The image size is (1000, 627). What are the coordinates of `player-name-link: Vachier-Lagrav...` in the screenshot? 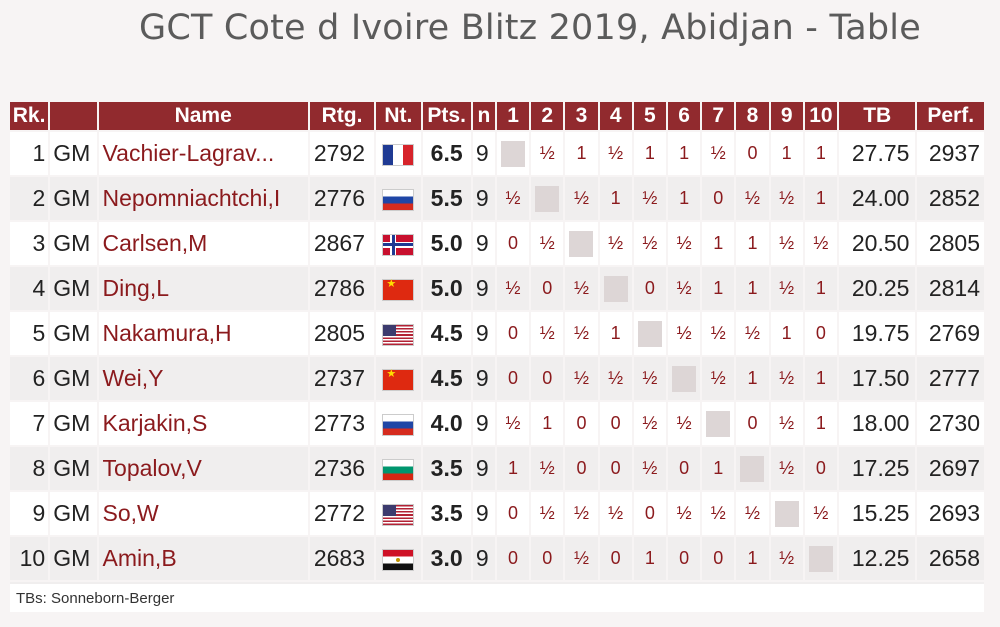 It's located at (204, 152).